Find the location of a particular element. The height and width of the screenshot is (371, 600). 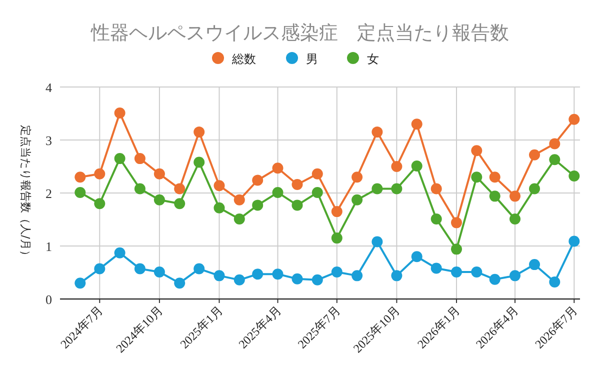

y-axis-title: 定点当たり報告数（人/月） is located at coordinates (25, 193).